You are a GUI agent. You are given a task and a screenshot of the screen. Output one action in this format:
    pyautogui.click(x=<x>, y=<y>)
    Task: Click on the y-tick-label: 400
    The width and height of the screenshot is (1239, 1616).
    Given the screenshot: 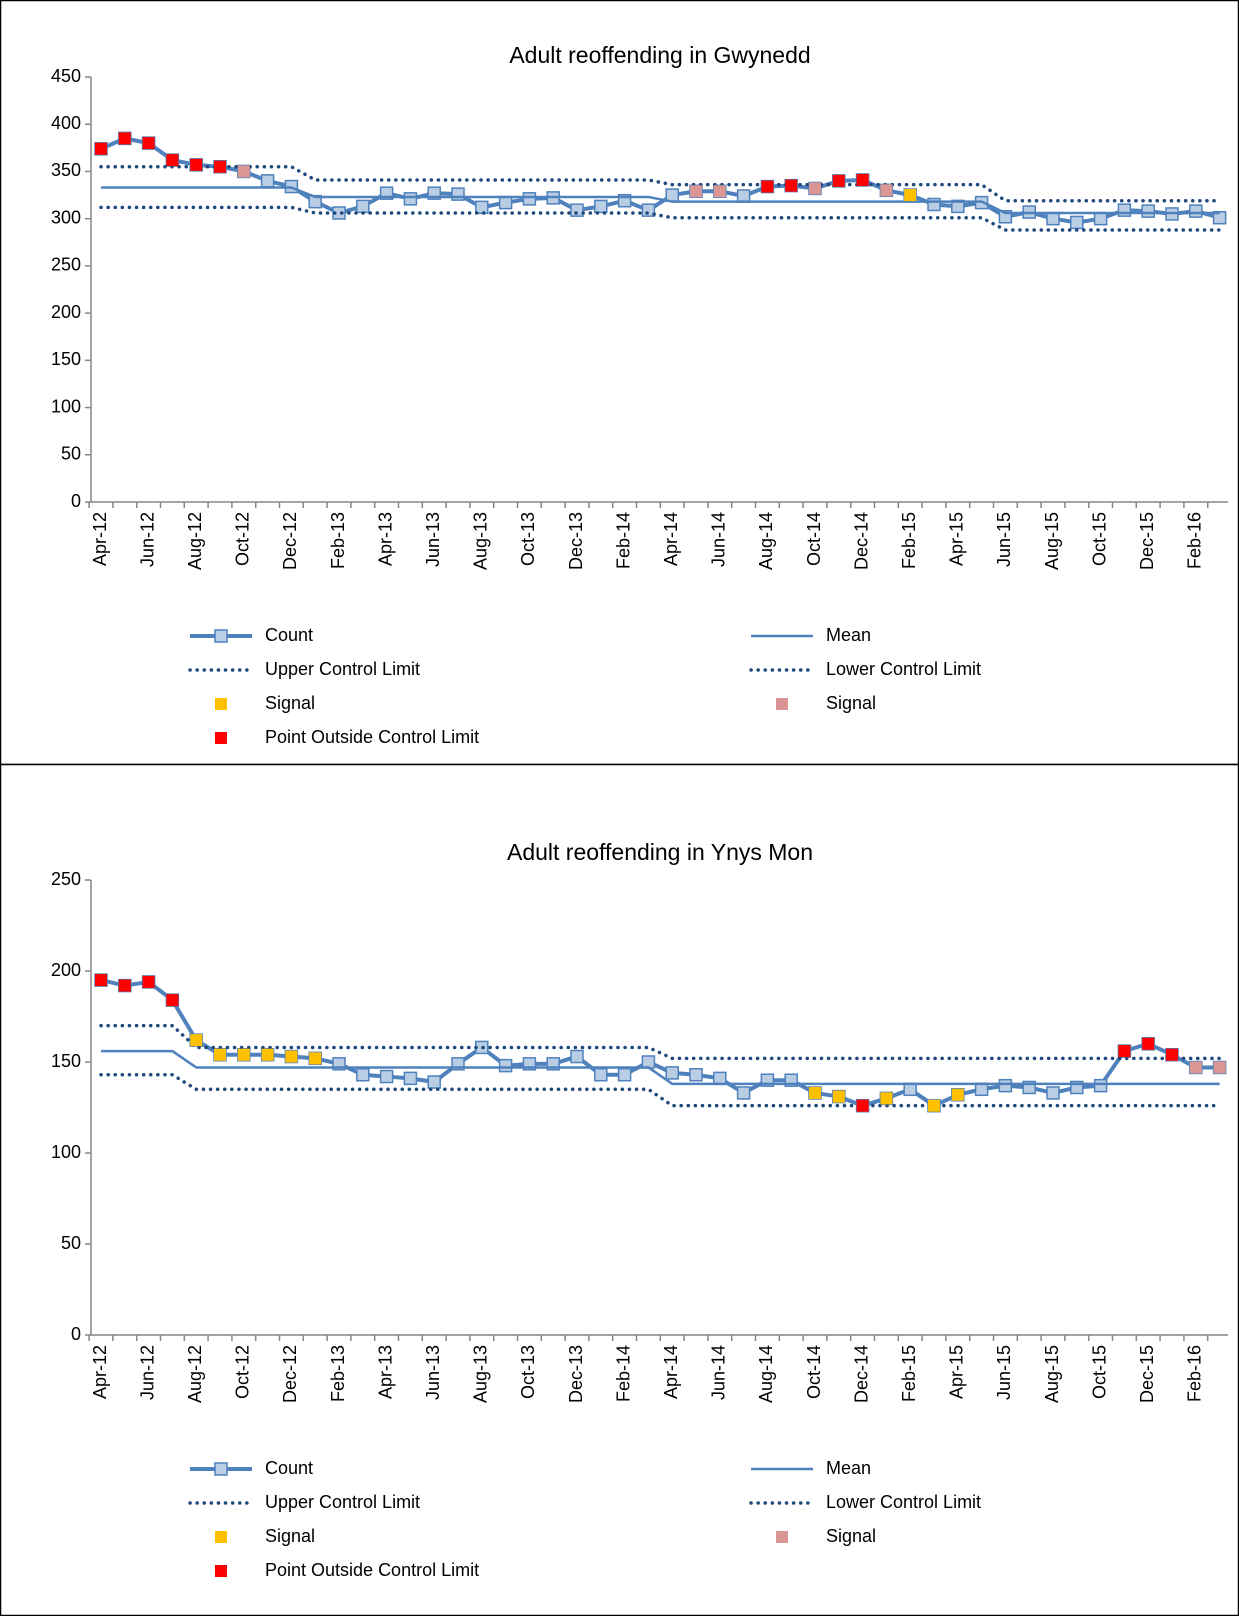 What is the action you would take?
    pyautogui.click(x=66, y=123)
    